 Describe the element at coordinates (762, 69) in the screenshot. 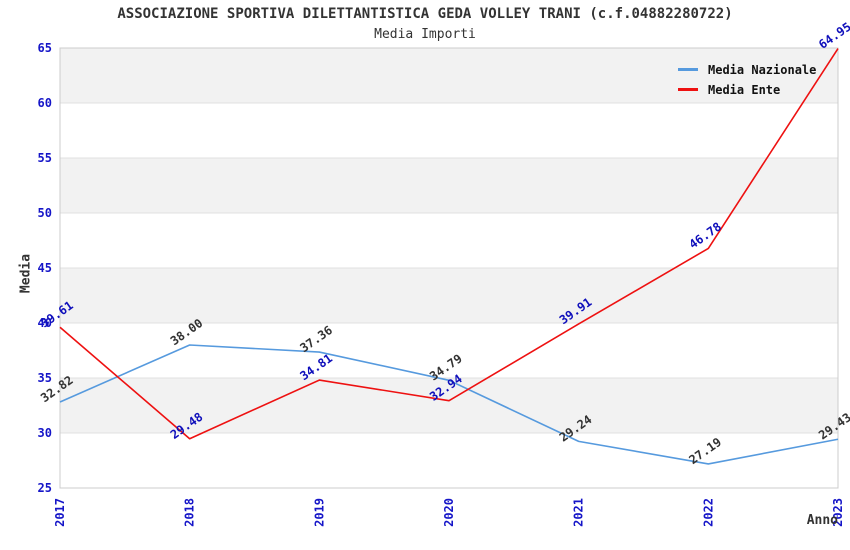

I see `legend-label-media-nazionale: Media Nazionale` at that location.